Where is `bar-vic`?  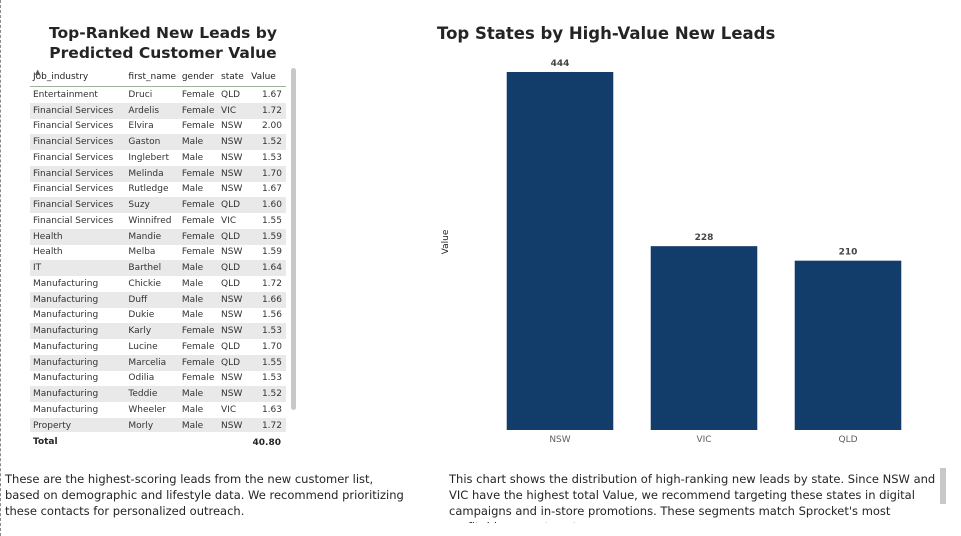
bar-vic is located at coordinates (704, 338).